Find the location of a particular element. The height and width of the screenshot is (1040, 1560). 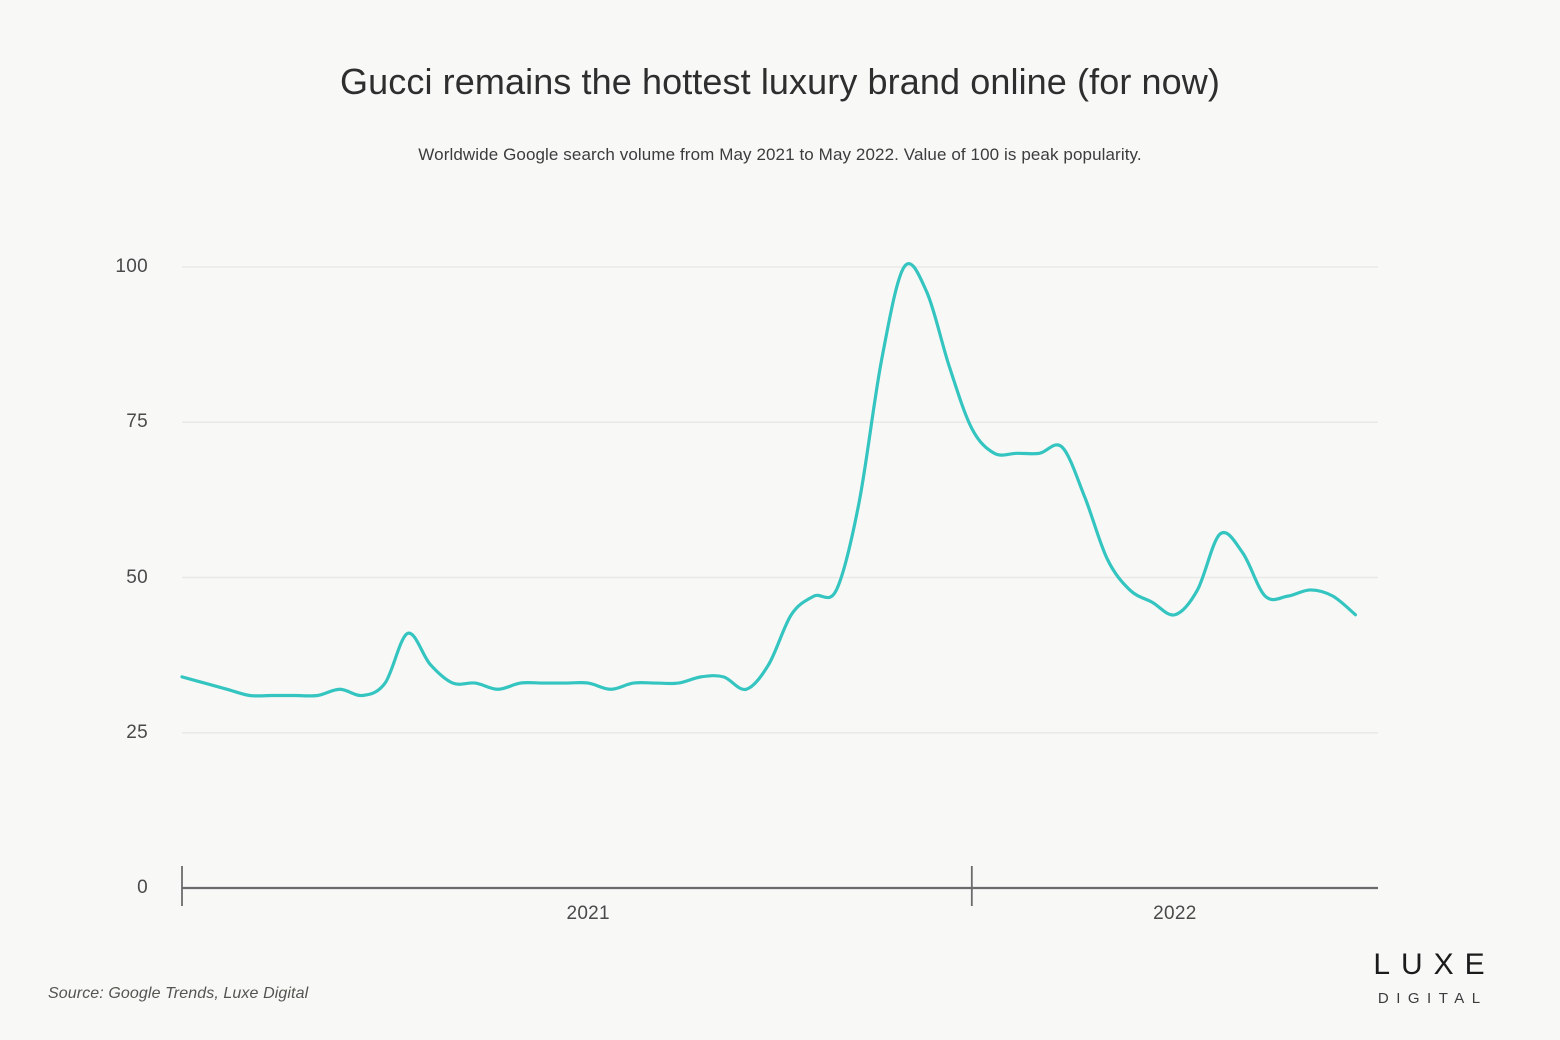

x-axis-tick-label: 2022 is located at coordinates (1175, 913).